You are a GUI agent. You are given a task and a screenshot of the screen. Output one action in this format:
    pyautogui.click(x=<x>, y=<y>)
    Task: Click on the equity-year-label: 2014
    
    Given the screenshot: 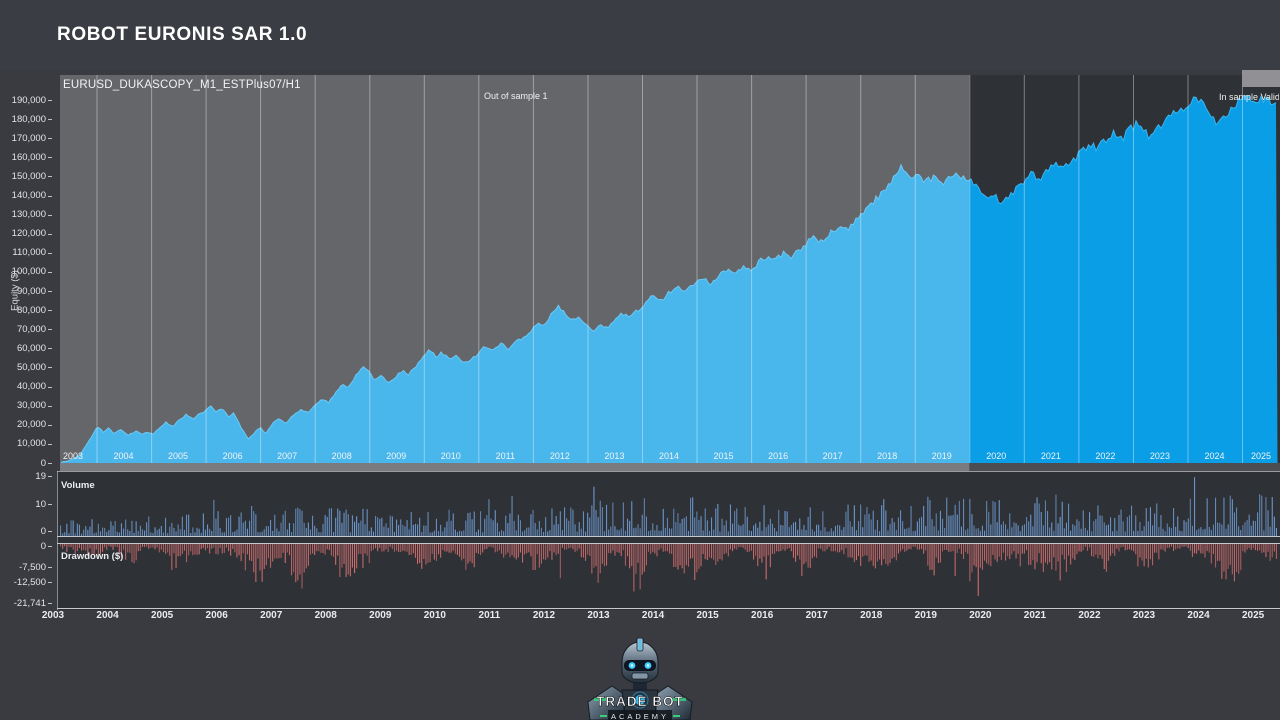 What is the action you would take?
    pyautogui.click(x=669, y=456)
    